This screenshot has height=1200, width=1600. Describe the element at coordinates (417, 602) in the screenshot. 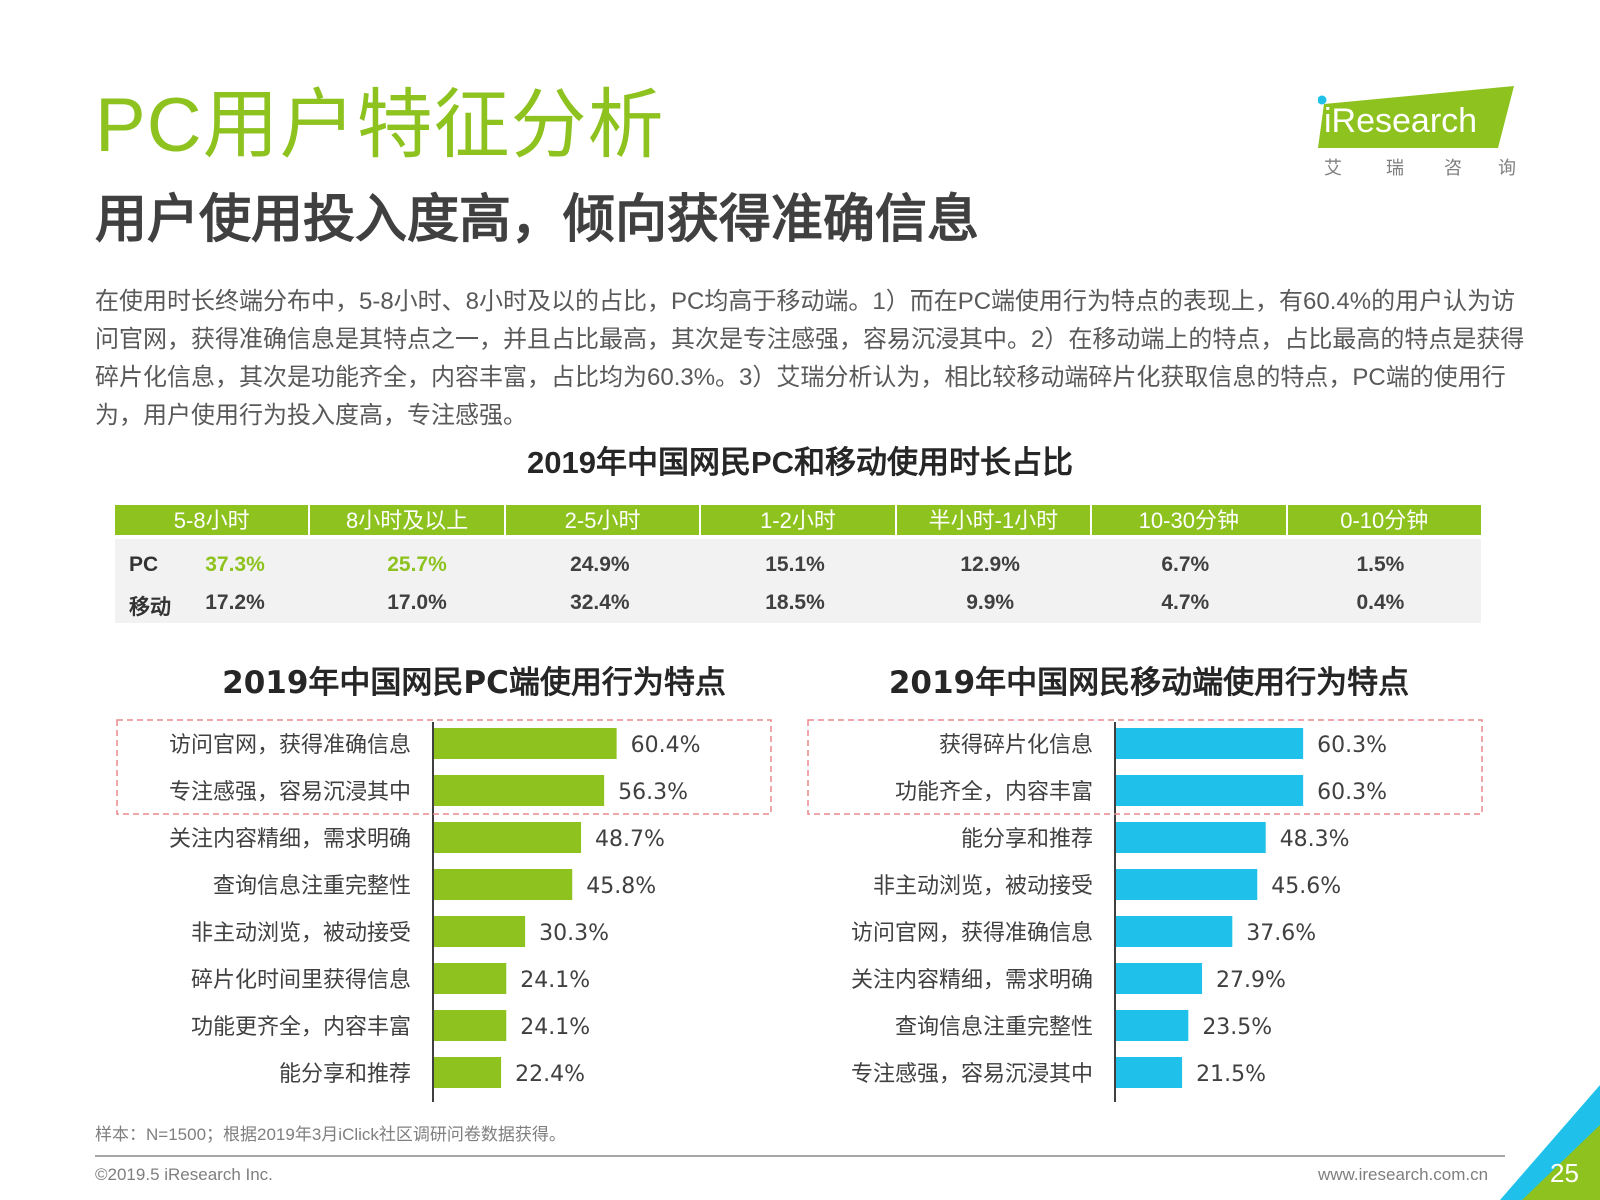

I see `table-cell: 17.0%` at that location.